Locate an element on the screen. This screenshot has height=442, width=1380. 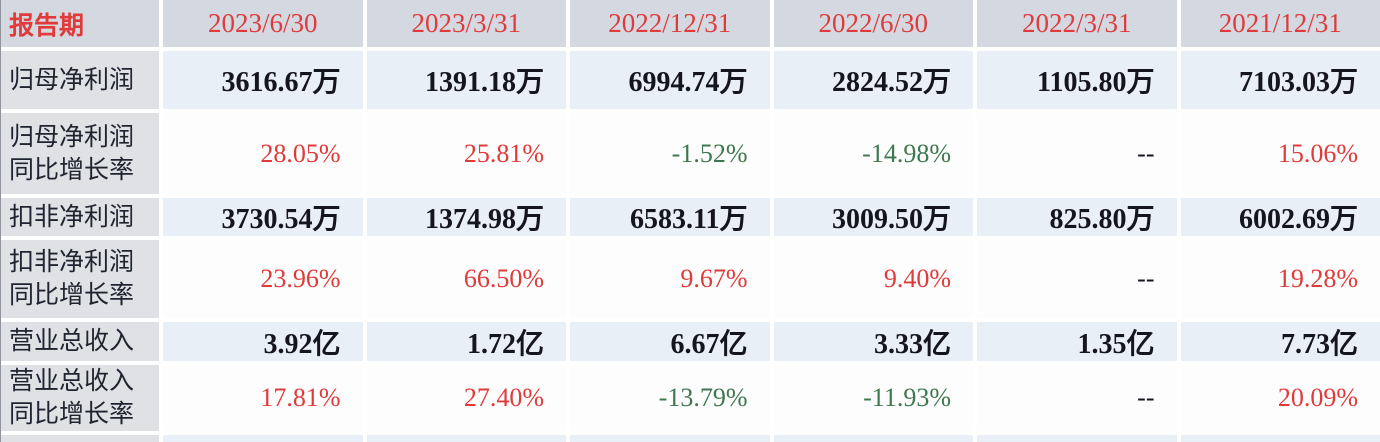
cell-pct: 9.40% is located at coordinates (873, 279).